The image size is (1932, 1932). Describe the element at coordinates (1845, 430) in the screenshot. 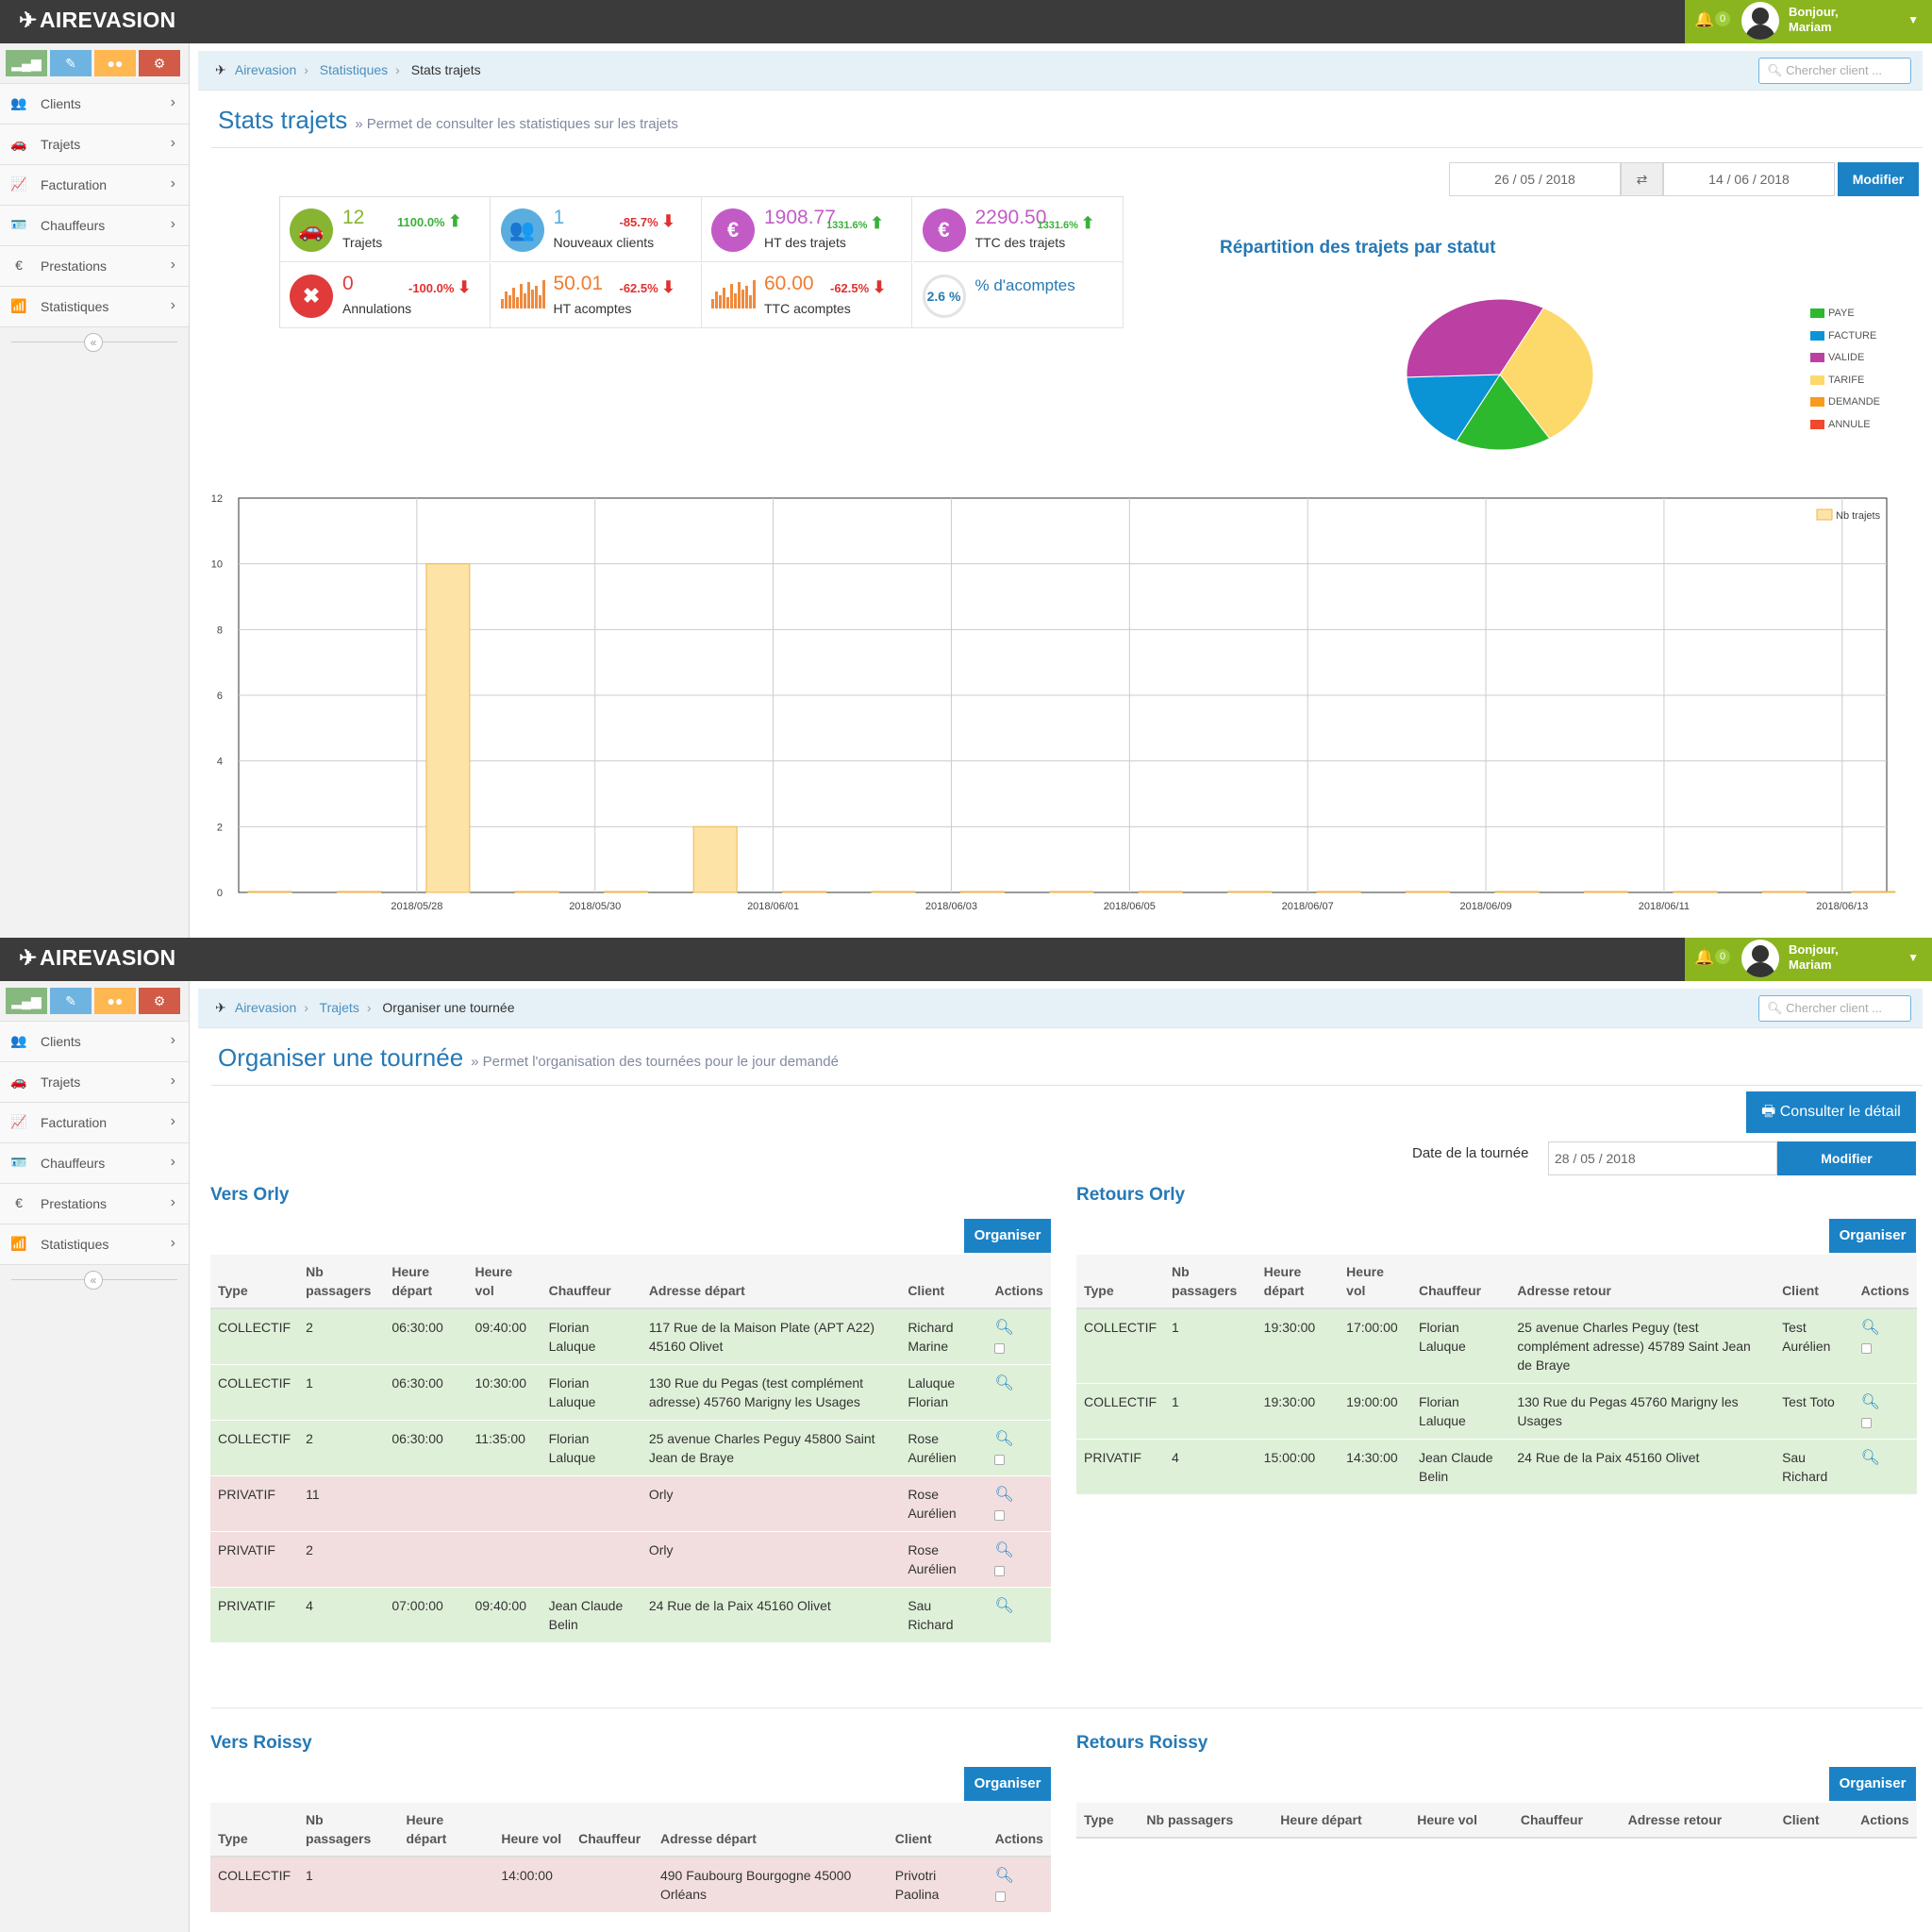

I see `legend-item: ANNULE` at that location.